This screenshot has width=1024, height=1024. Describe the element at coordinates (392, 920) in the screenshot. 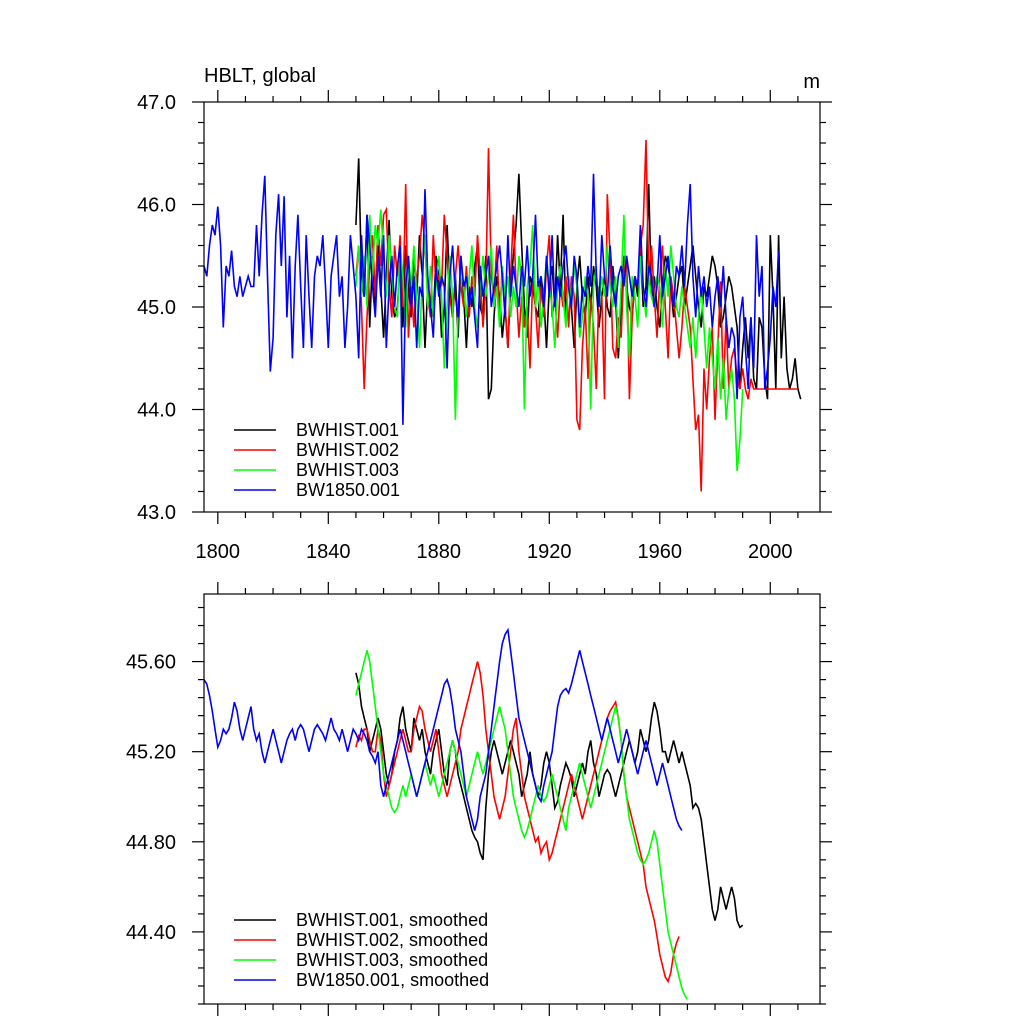

I see `legend-label: BWHIST.001, smoothed` at that location.